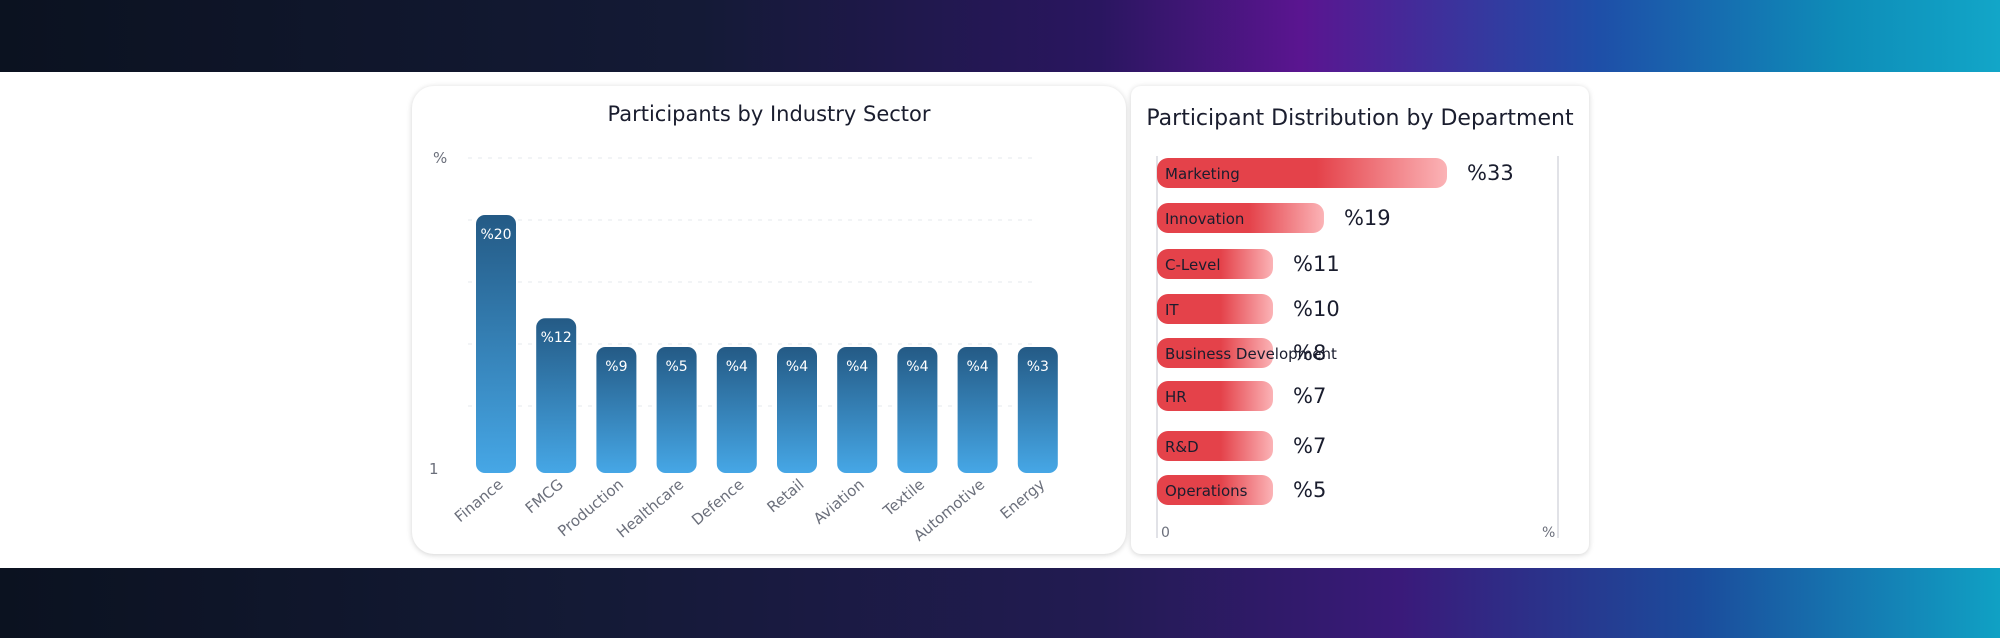 The width and height of the screenshot is (2000, 638). I want to click on hbar-marketing, so click(1302, 173).